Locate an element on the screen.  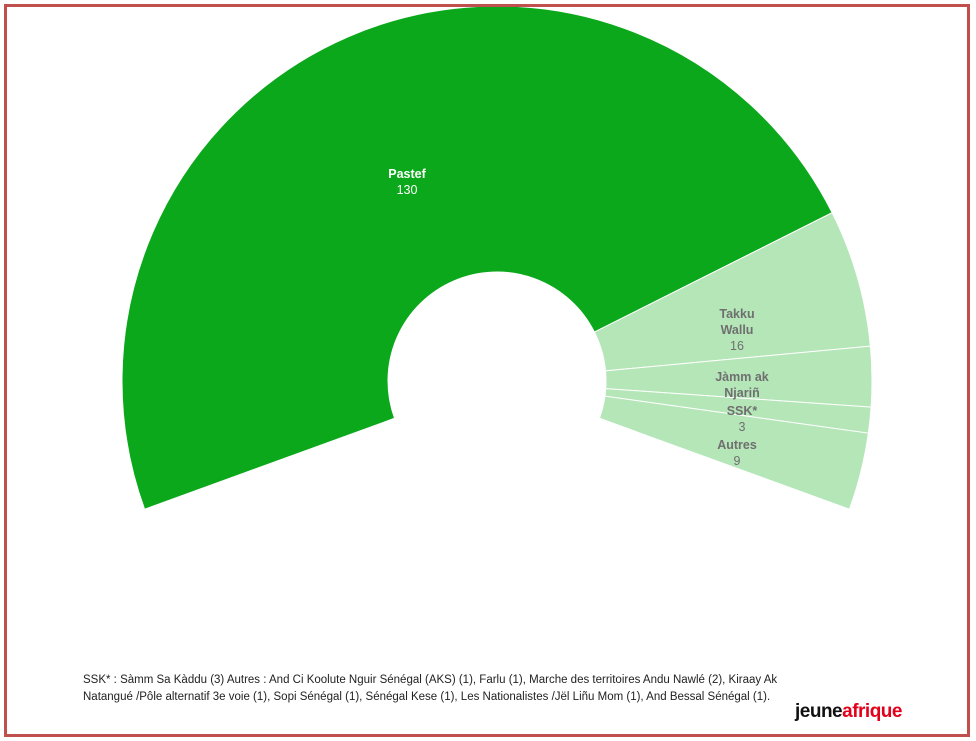
label-name-jamm-ak-njarin: Jàmm ak is located at coordinates (742, 377).